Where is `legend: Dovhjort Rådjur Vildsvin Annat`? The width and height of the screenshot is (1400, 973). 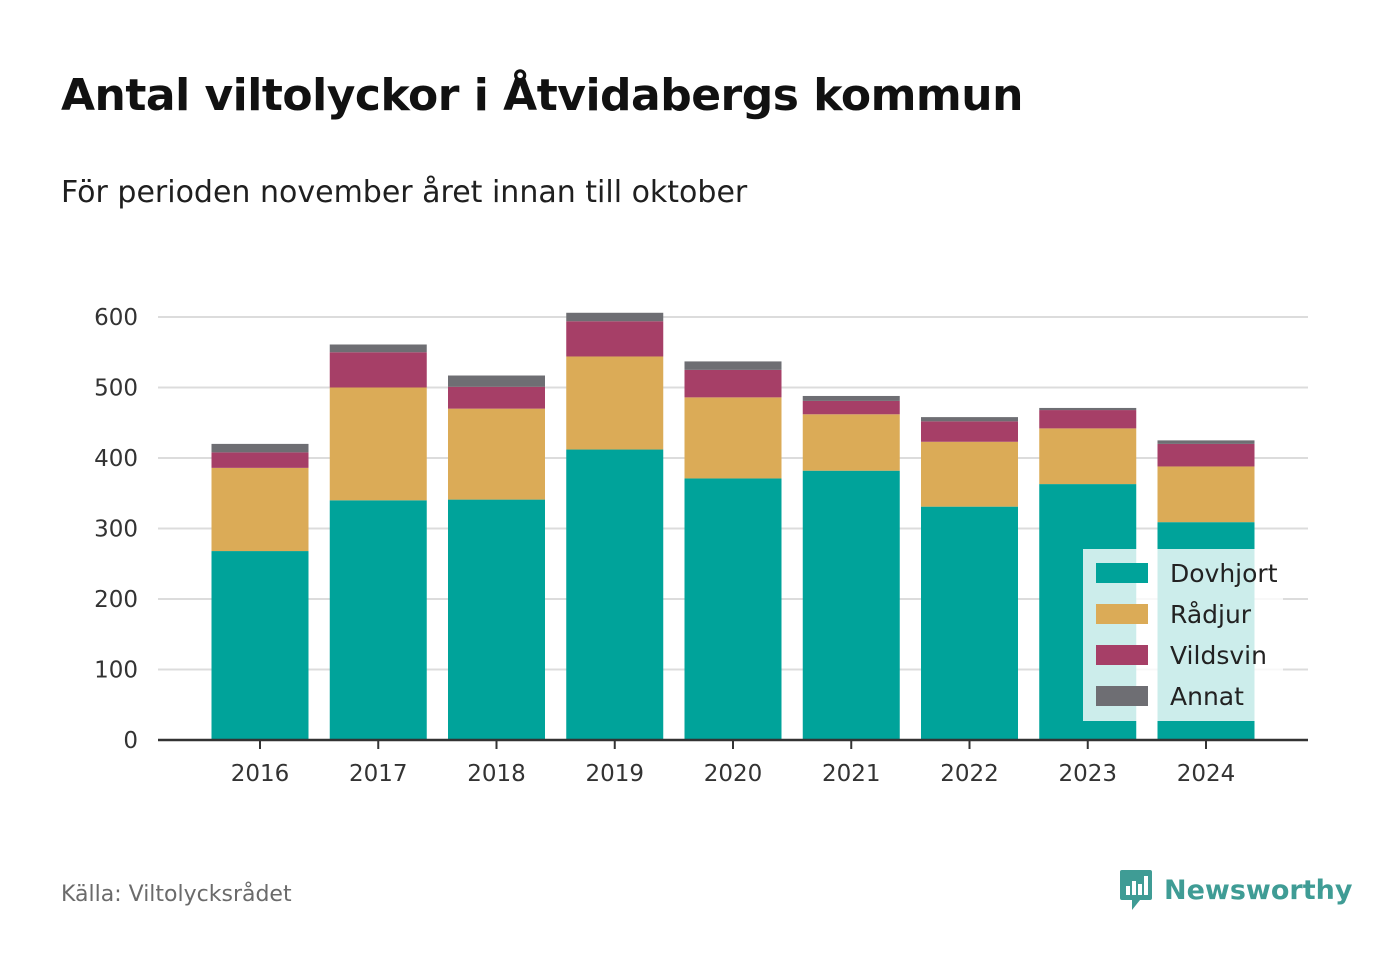 legend: Dovhjort Rådjur Vildsvin Annat is located at coordinates (1183, 635).